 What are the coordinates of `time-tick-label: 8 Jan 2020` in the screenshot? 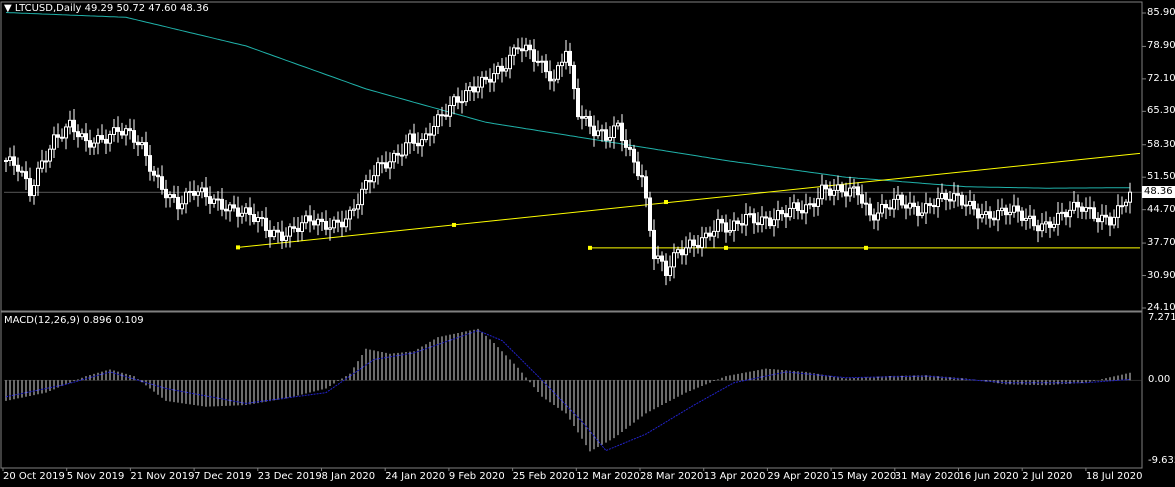 It's located at (348, 476).